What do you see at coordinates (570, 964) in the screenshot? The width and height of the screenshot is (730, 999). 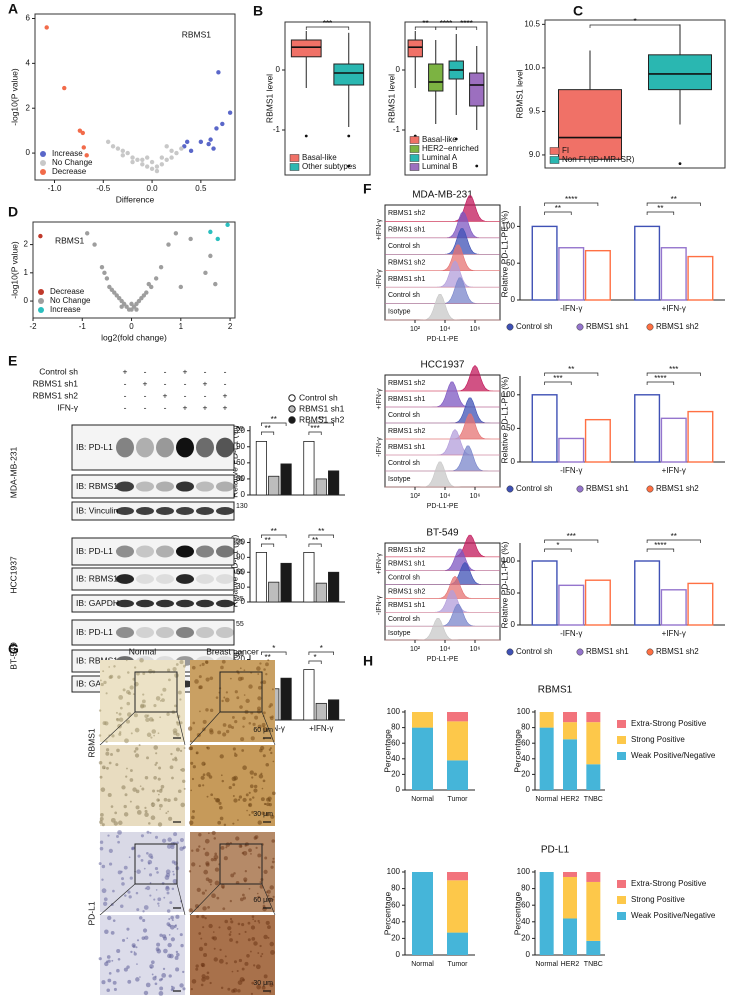 I see `x-tick-label: HER2` at bounding box center [570, 964].